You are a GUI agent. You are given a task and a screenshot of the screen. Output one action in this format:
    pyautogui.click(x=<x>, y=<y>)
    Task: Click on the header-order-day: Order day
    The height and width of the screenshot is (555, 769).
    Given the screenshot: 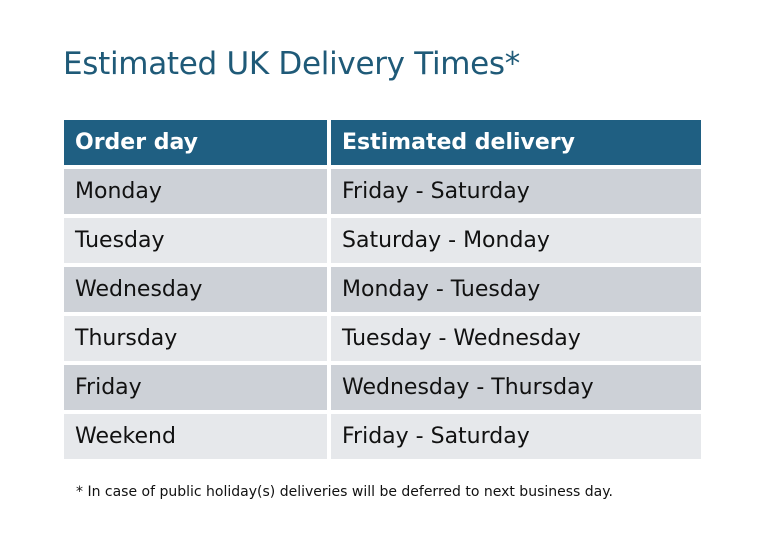 What is the action you would take?
    pyautogui.click(x=195, y=142)
    